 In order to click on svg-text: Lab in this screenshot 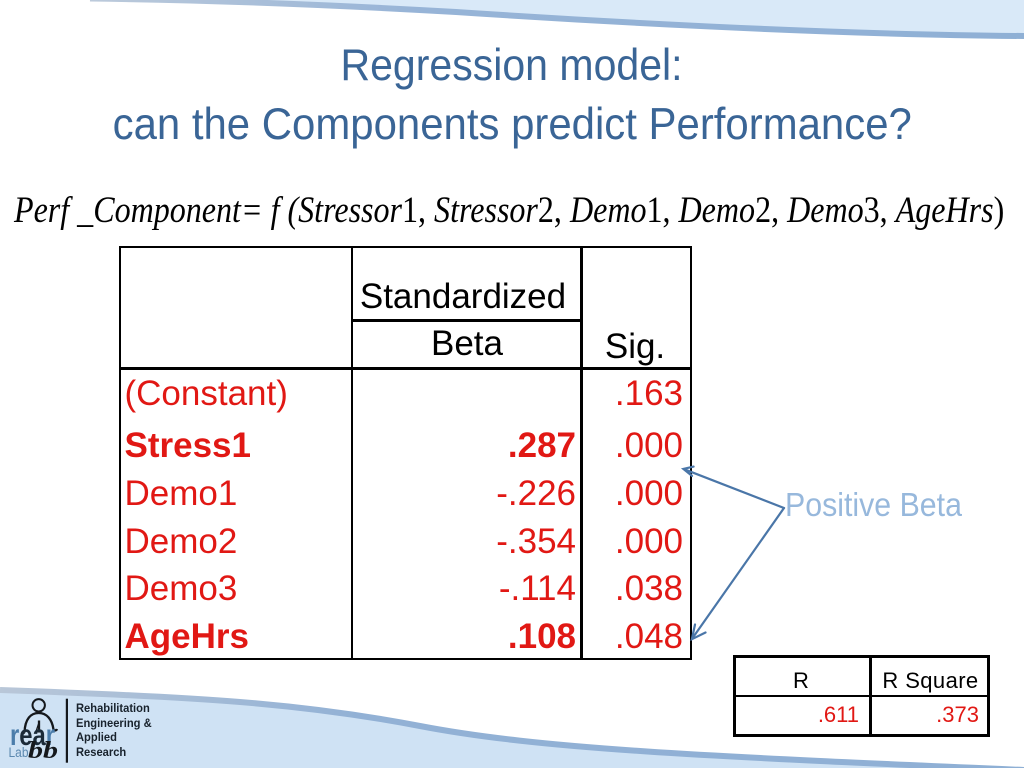, I will do `click(19, 752)`.